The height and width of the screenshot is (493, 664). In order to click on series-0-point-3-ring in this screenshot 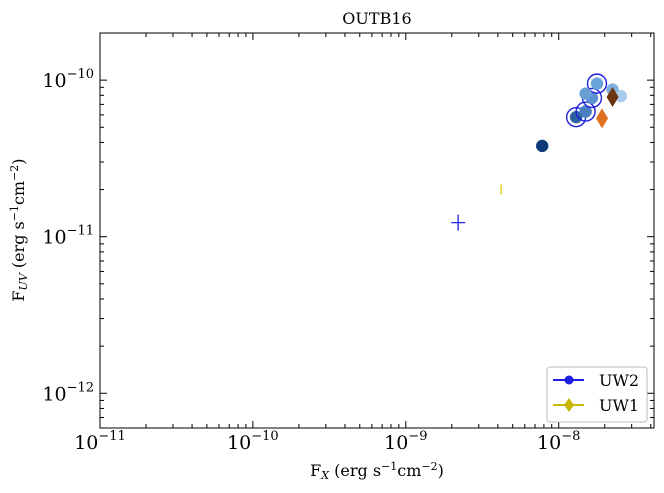, I will do `click(597, 83)`.